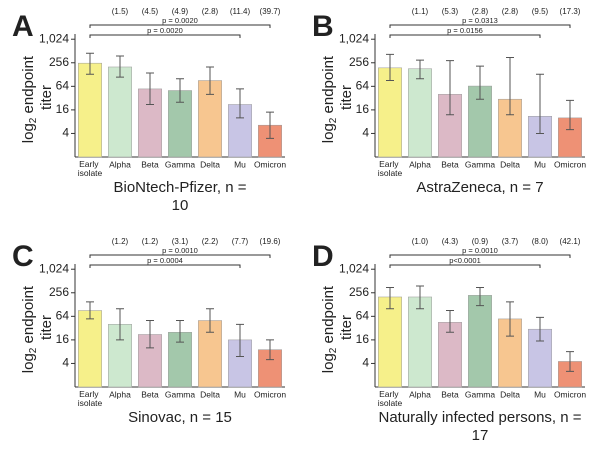  I want to click on fold-label: (42.1), so click(570, 241).